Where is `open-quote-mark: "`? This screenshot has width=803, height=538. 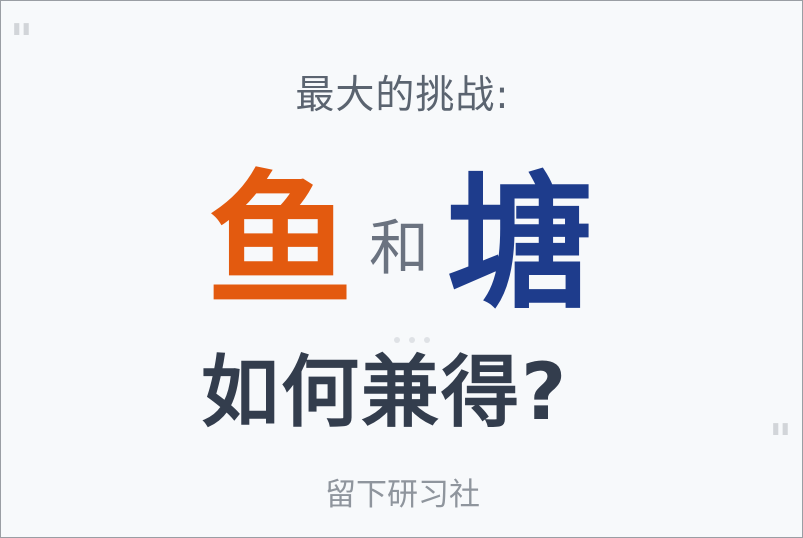
open-quote-mark: " is located at coordinates (21, 40).